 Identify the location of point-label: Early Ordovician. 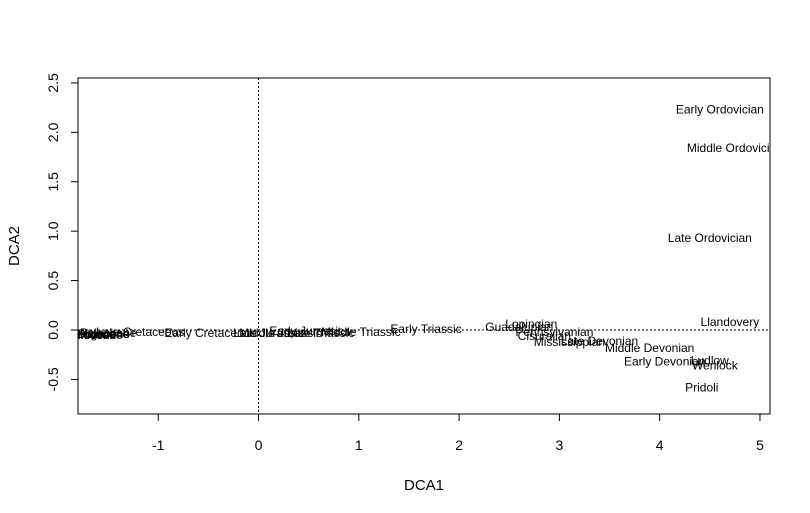
(720, 110).